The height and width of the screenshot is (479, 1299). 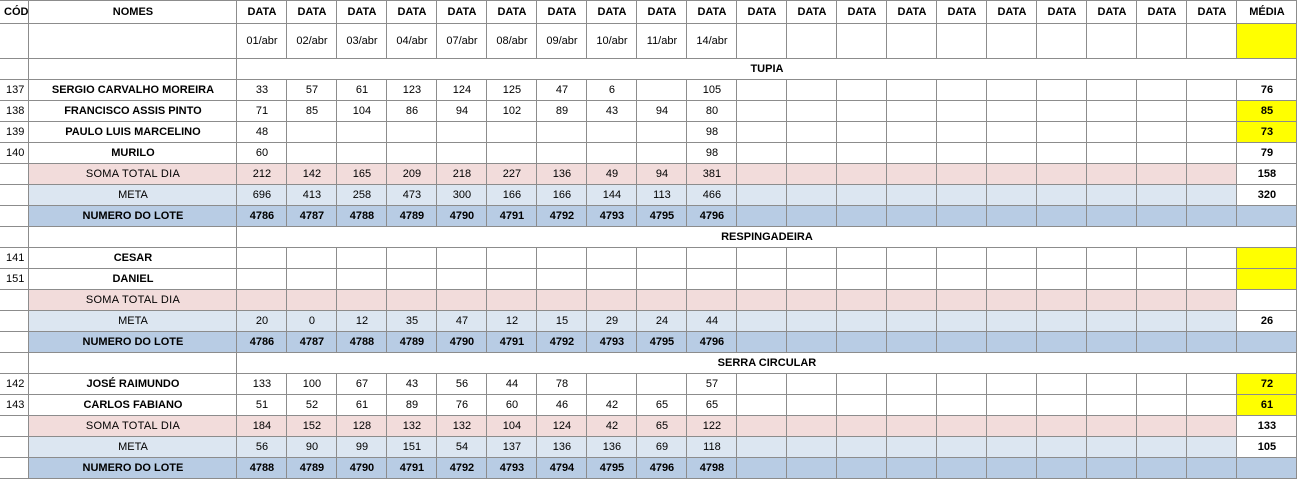 I want to click on meta-media: 105, so click(x=1267, y=447).